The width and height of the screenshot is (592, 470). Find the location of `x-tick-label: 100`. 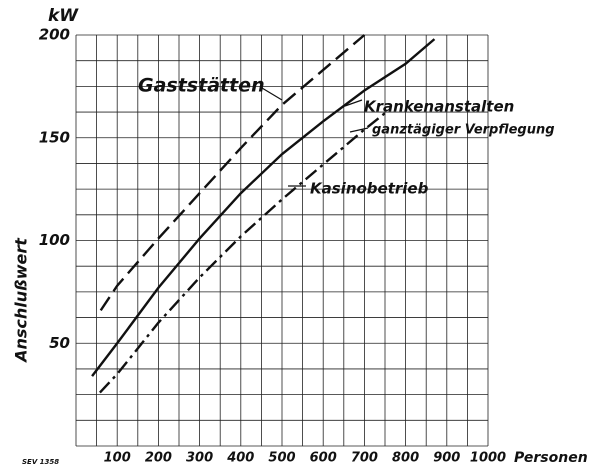

x-tick-label: 100 is located at coordinates (117, 458).